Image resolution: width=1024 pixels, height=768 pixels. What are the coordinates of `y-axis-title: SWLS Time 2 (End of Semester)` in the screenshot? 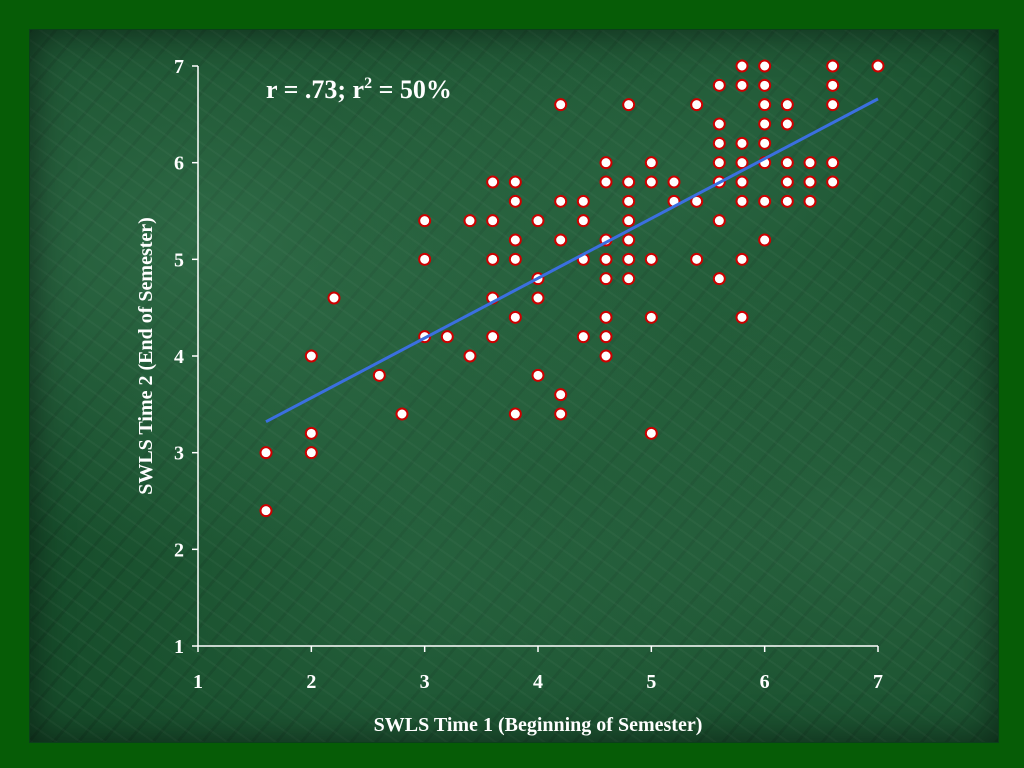 It's located at (146, 356).